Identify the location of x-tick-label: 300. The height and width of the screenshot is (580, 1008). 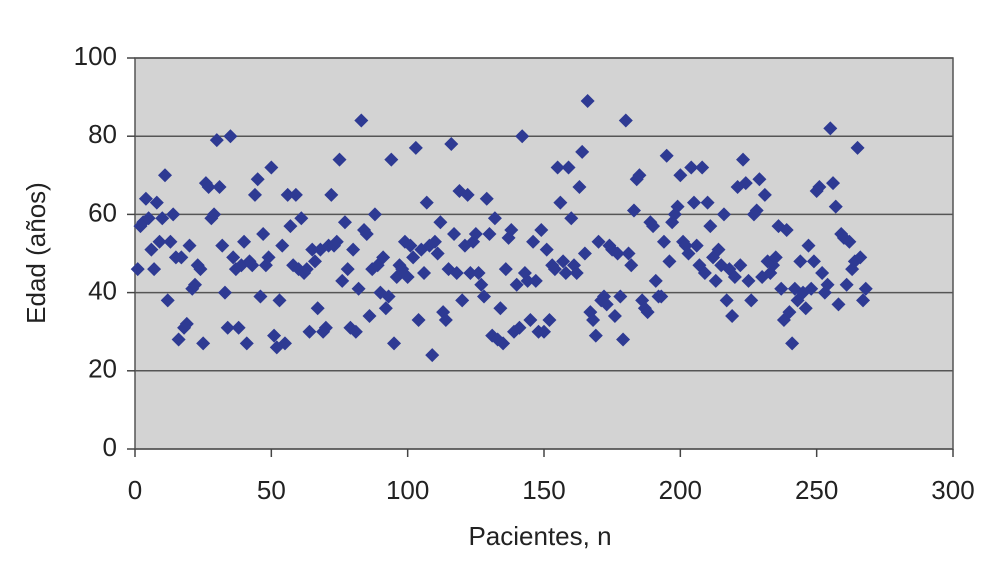
(952, 490).